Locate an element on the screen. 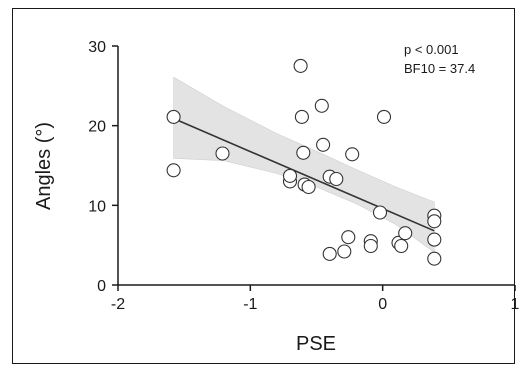 The height and width of the screenshot is (373, 525). y-tick-label: 0 is located at coordinates (101, 286).